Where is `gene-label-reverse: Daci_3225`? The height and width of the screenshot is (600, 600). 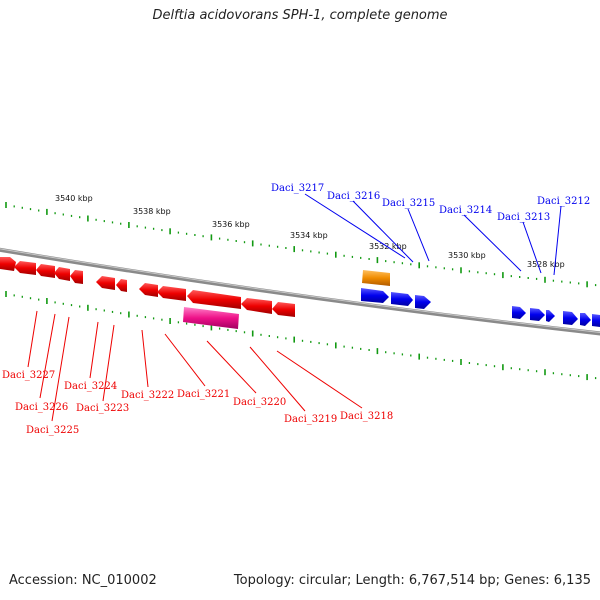 gene-label-reverse: Daci_3225 is located at coordinates (52, 430).